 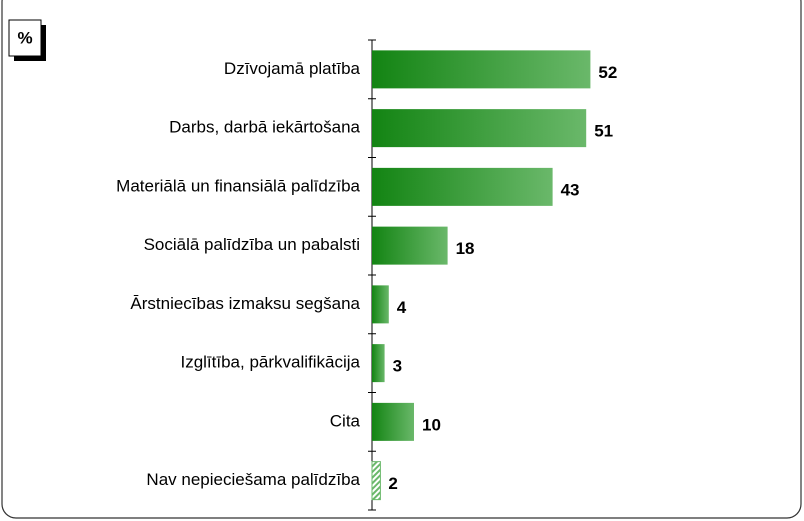 I want to click on category-label: Sociālā palīdzība un pabalsti, so click(x=252, y=244).